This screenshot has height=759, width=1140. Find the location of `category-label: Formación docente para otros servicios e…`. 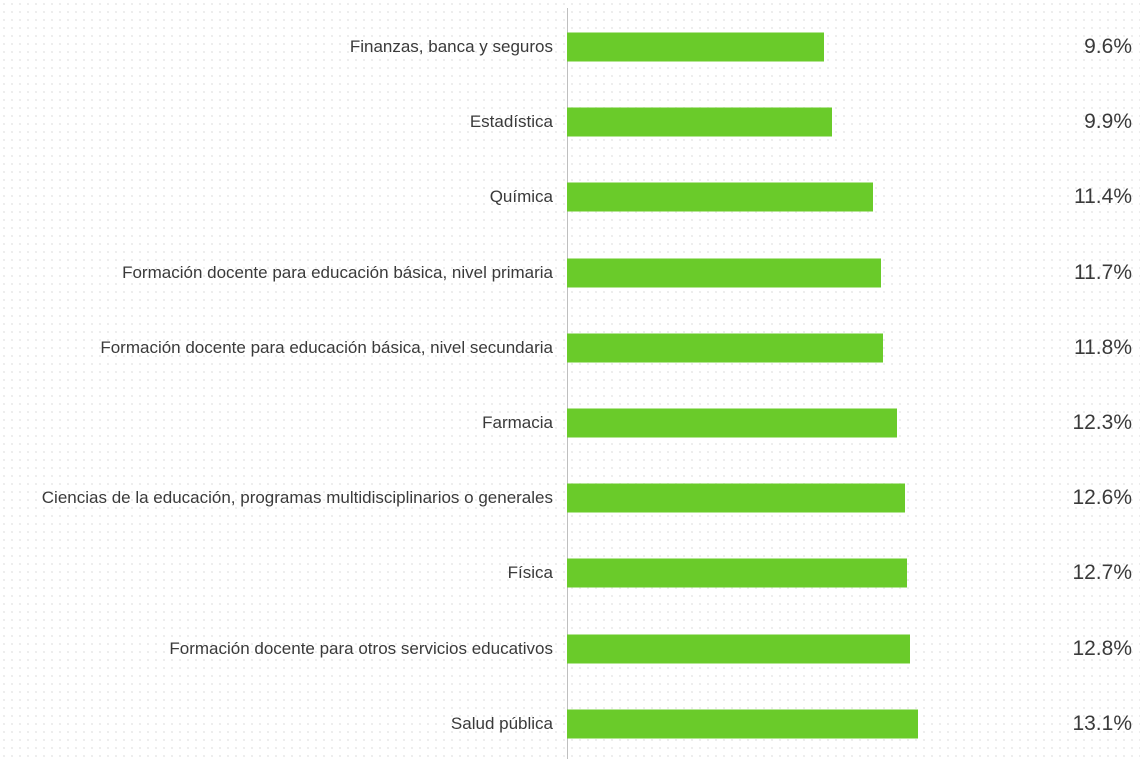

category-label: Formación docente para otros servicios e… is located at coordinates (361, 648).